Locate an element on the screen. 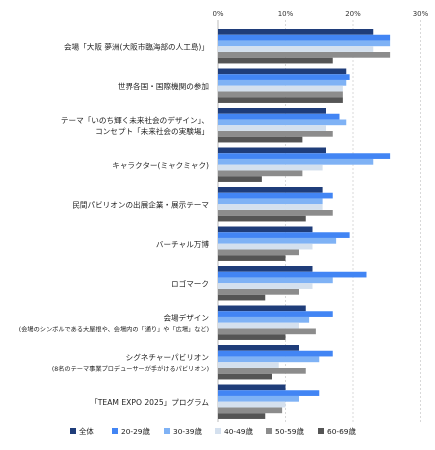  legend-label: 40-49歳 is located at coordinates (238, 431).